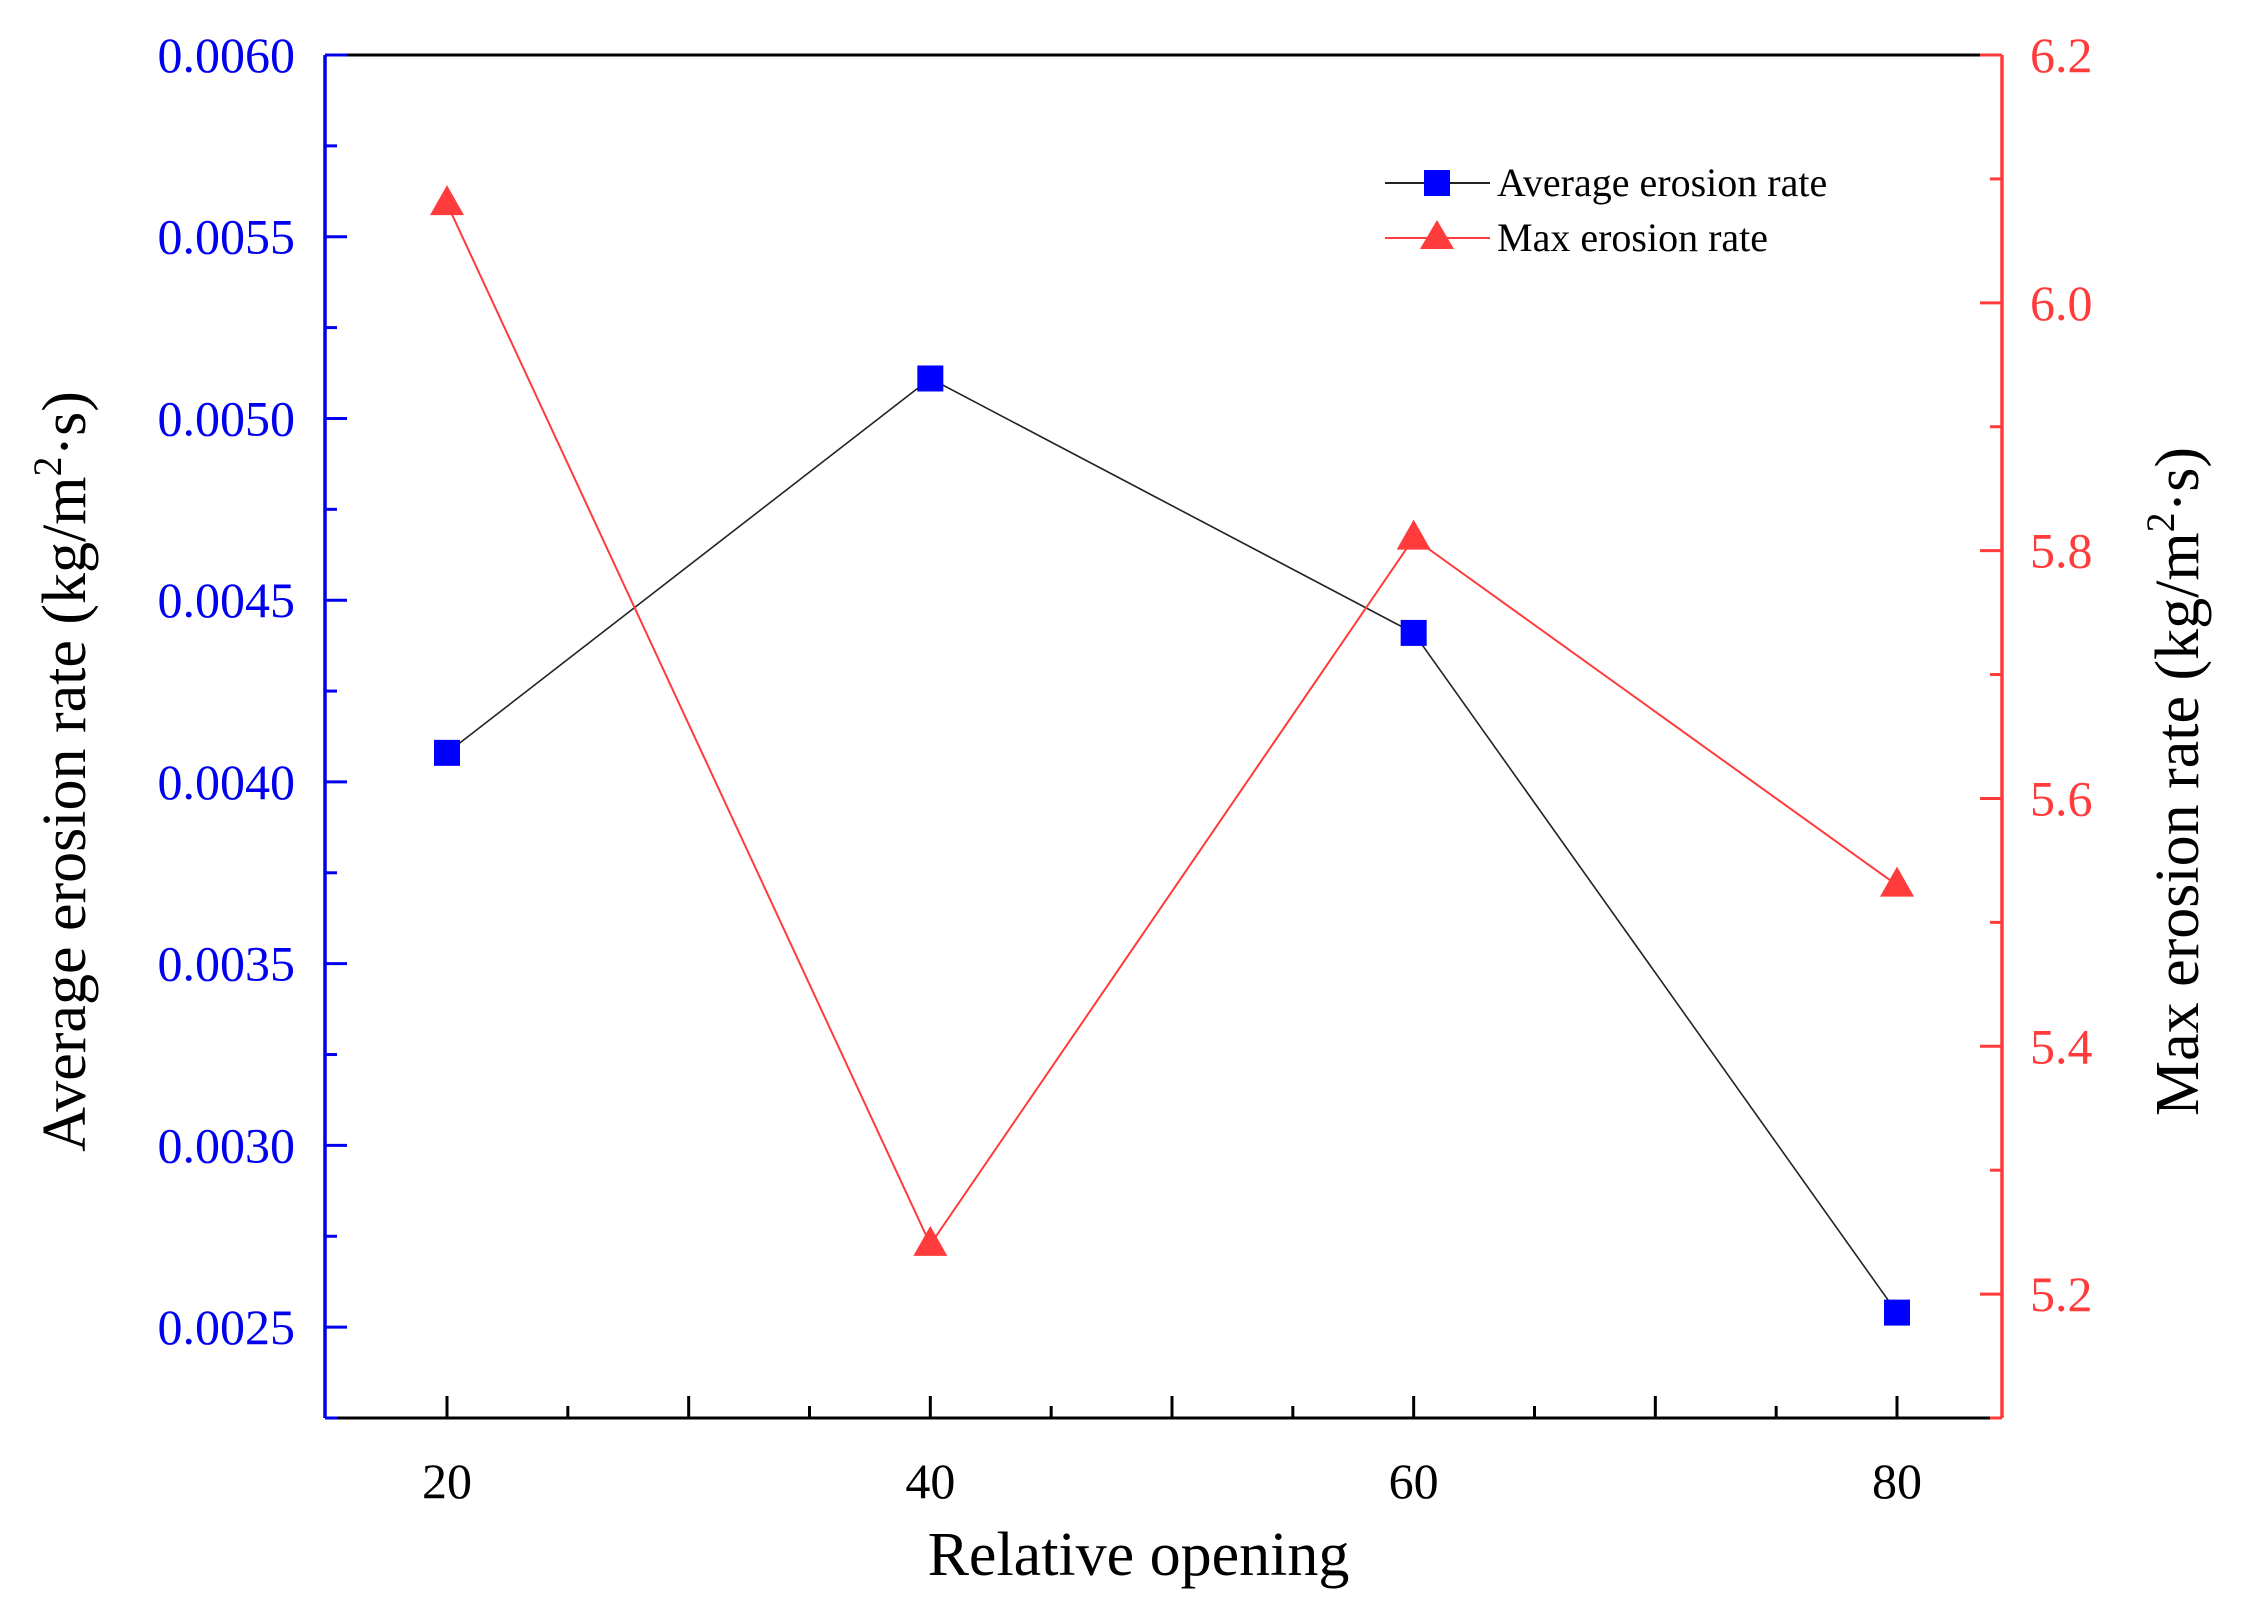  I want to click on y-right-tick-label: 5.4, so click(2061, 1046).